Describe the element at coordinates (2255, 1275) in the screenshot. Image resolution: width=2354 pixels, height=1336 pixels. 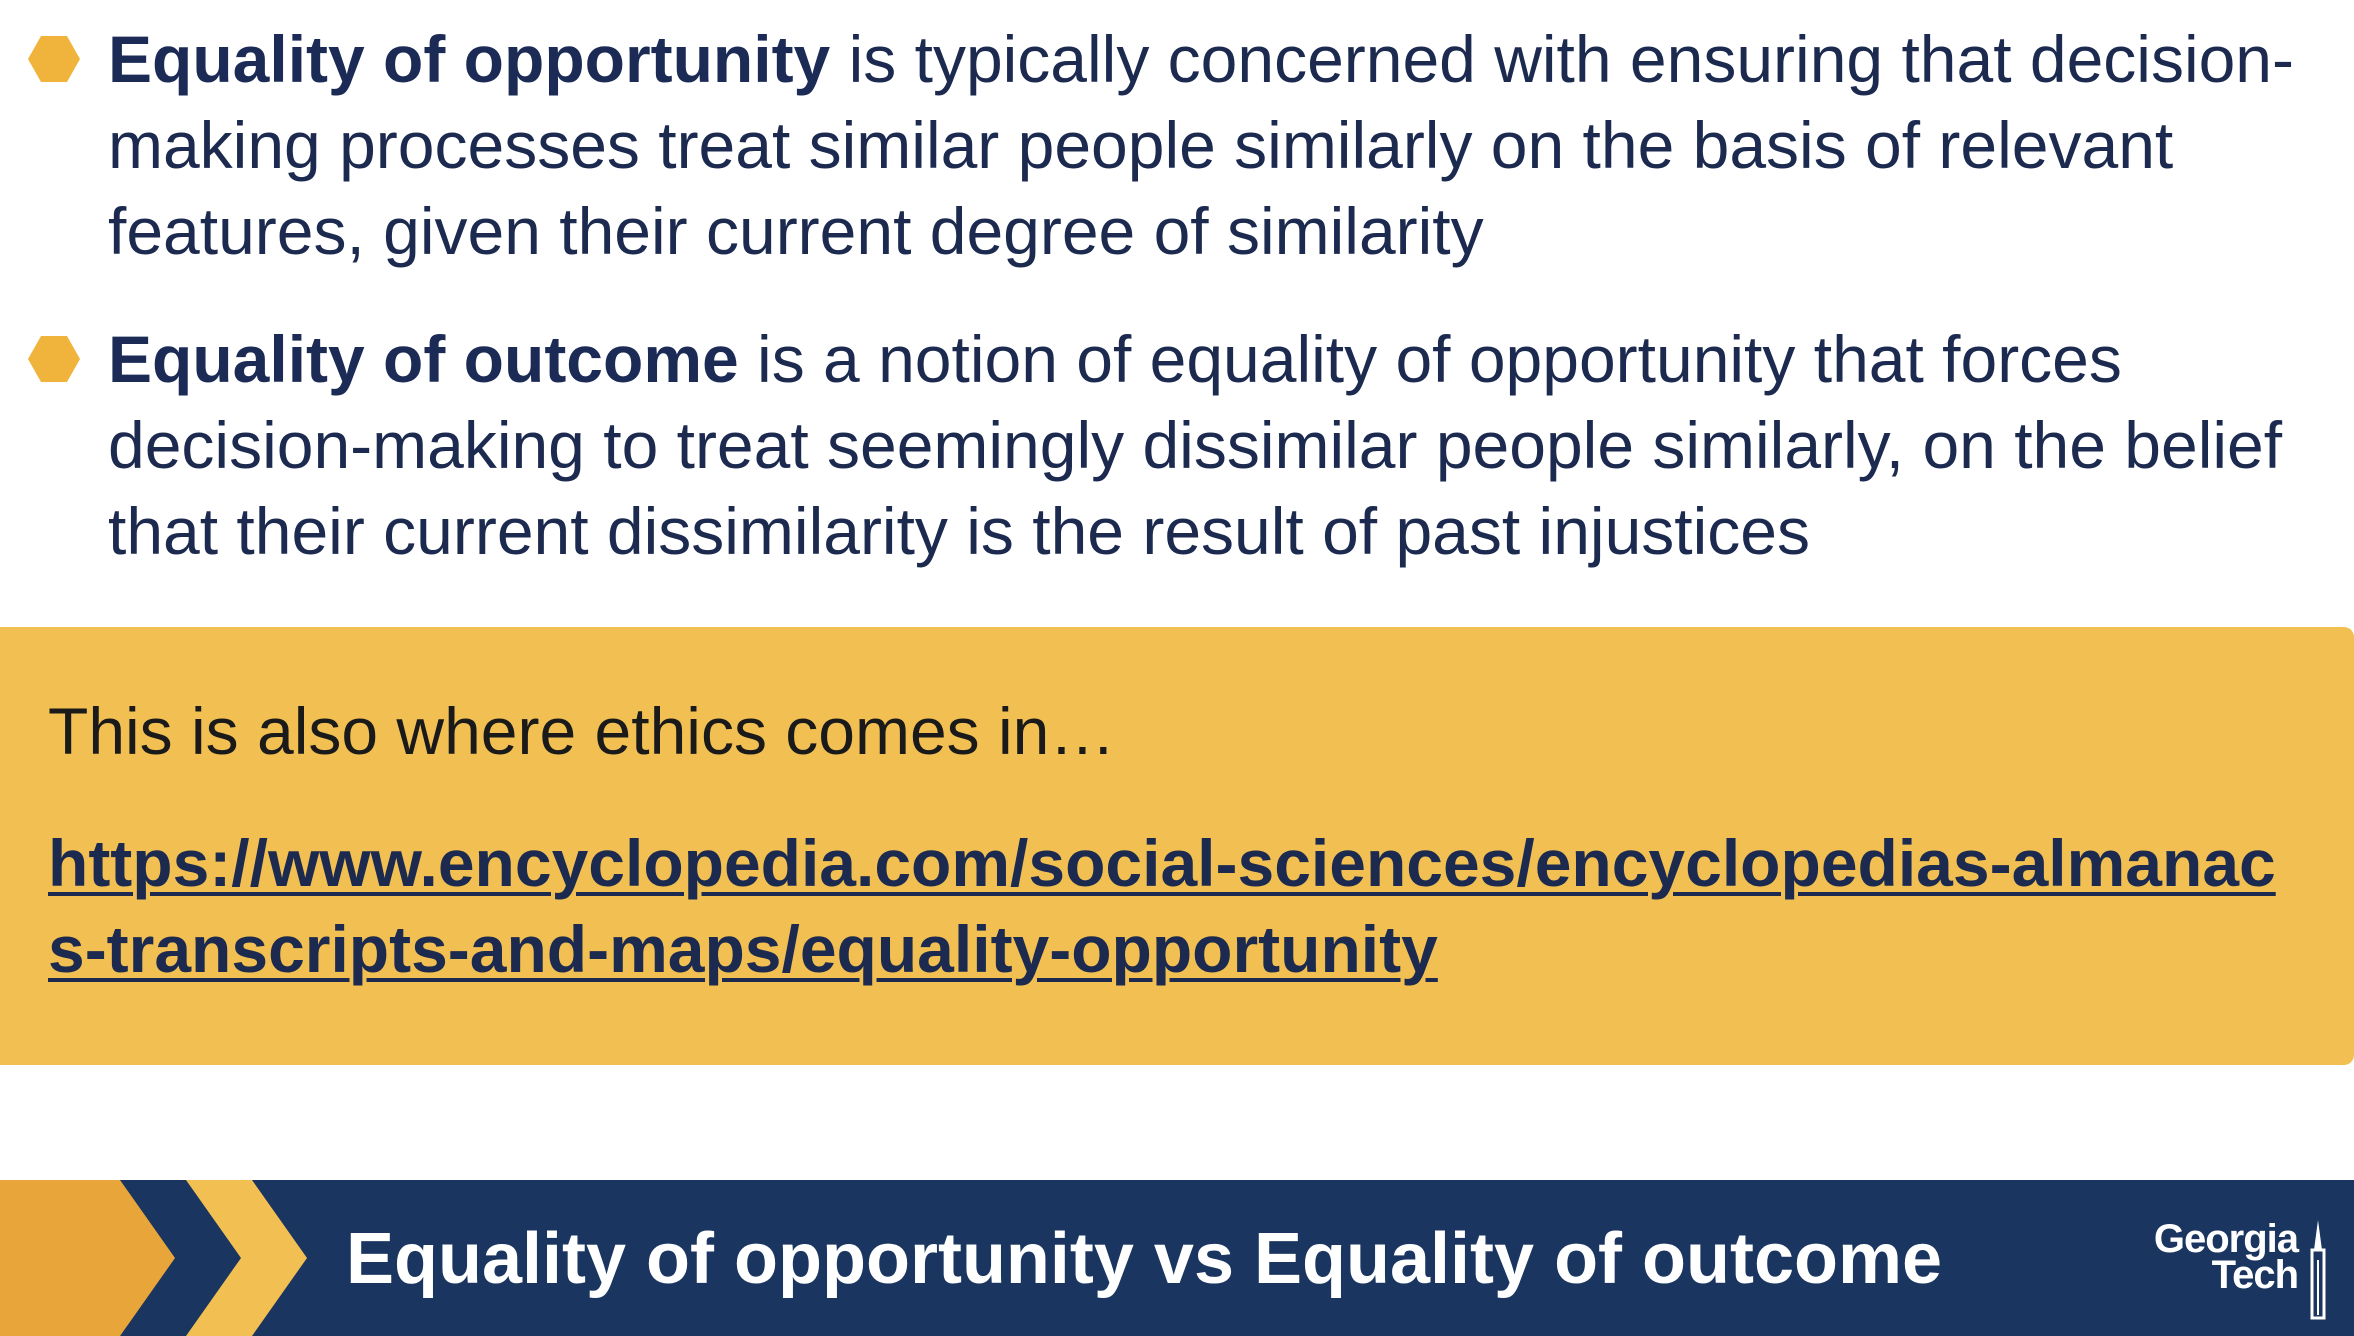
I see `logo-line-2: Tech` at that location.